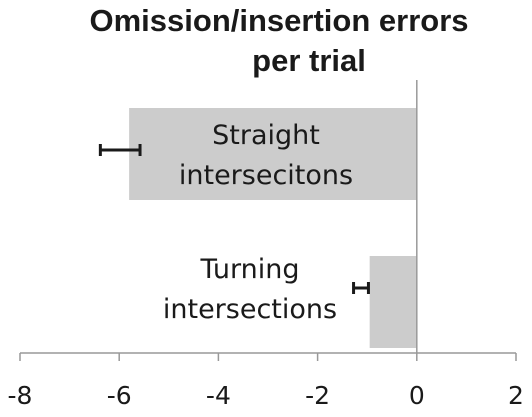  Describe the element at coordinates (309, 60) in the screenshot. I see `chart-title-line-2: per trial` at that location.